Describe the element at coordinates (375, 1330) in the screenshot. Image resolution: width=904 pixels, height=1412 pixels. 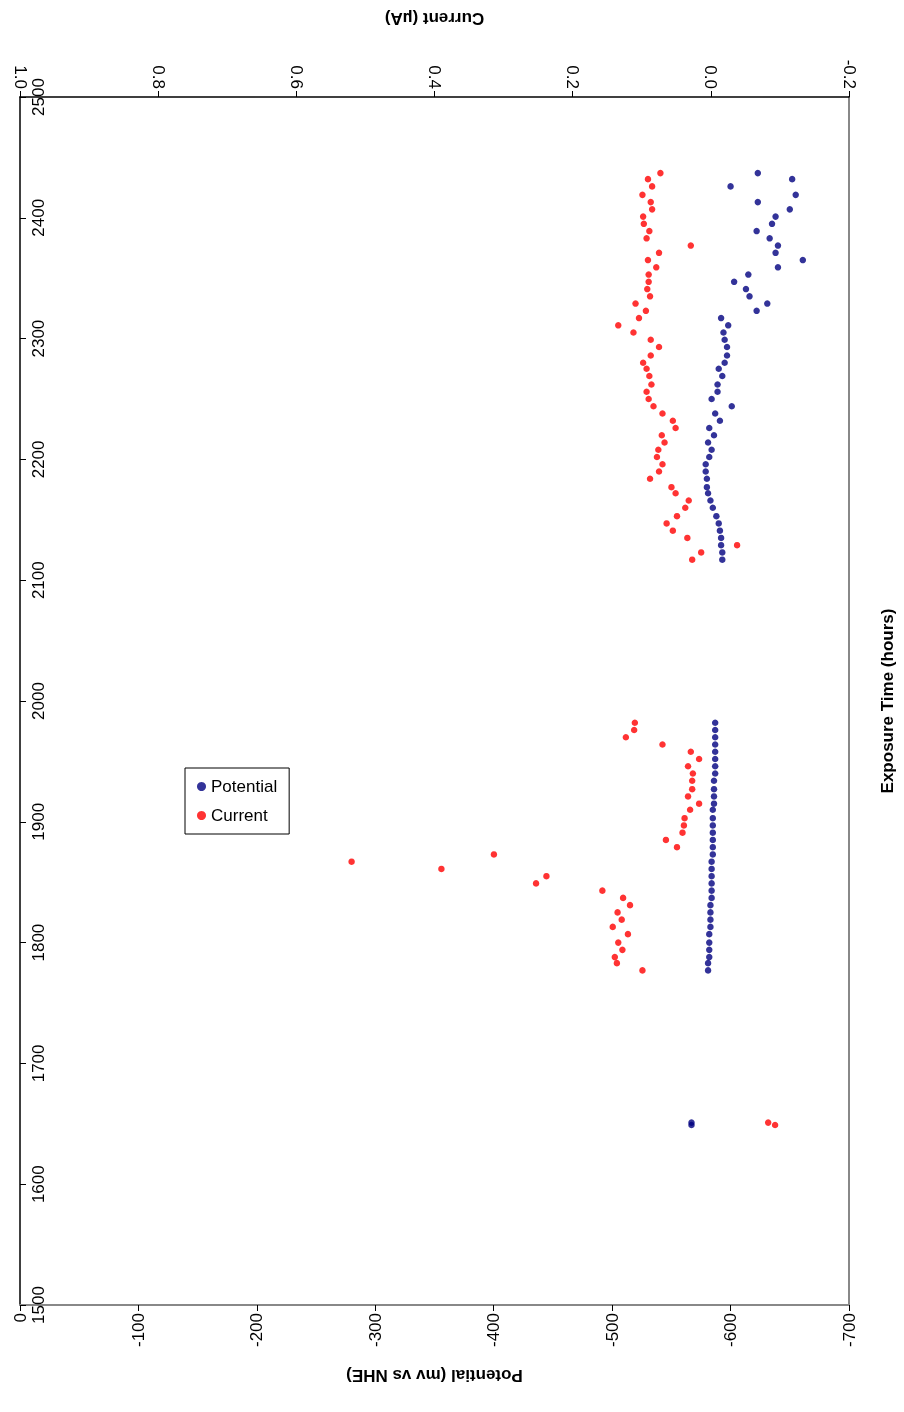
I see `x-tick-label: -300` at that location.